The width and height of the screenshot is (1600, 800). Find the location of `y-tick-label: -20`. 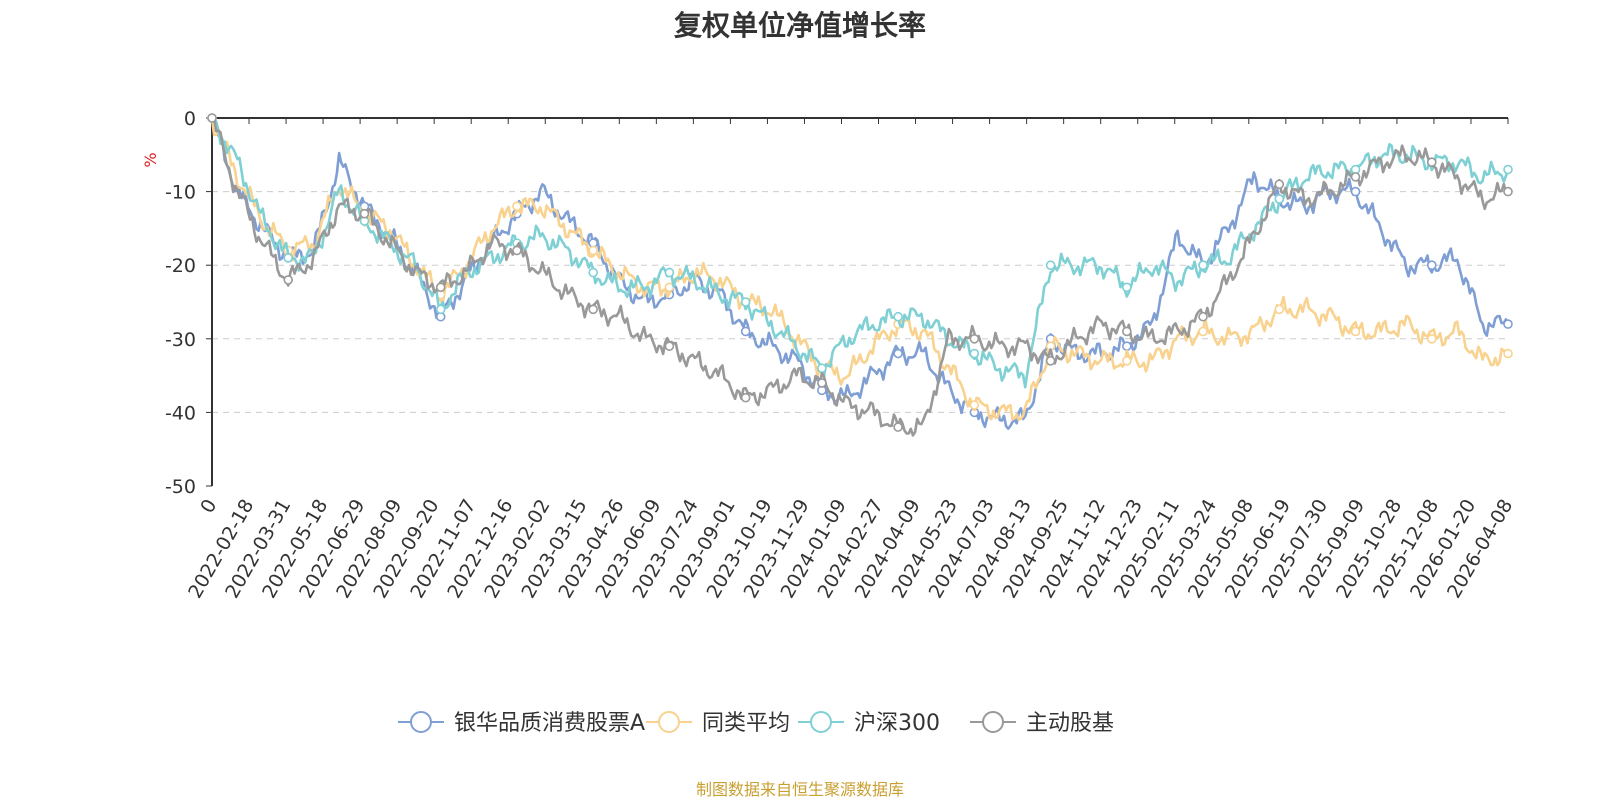

y-tick-label: -20 is located at coordinates (180, 266).